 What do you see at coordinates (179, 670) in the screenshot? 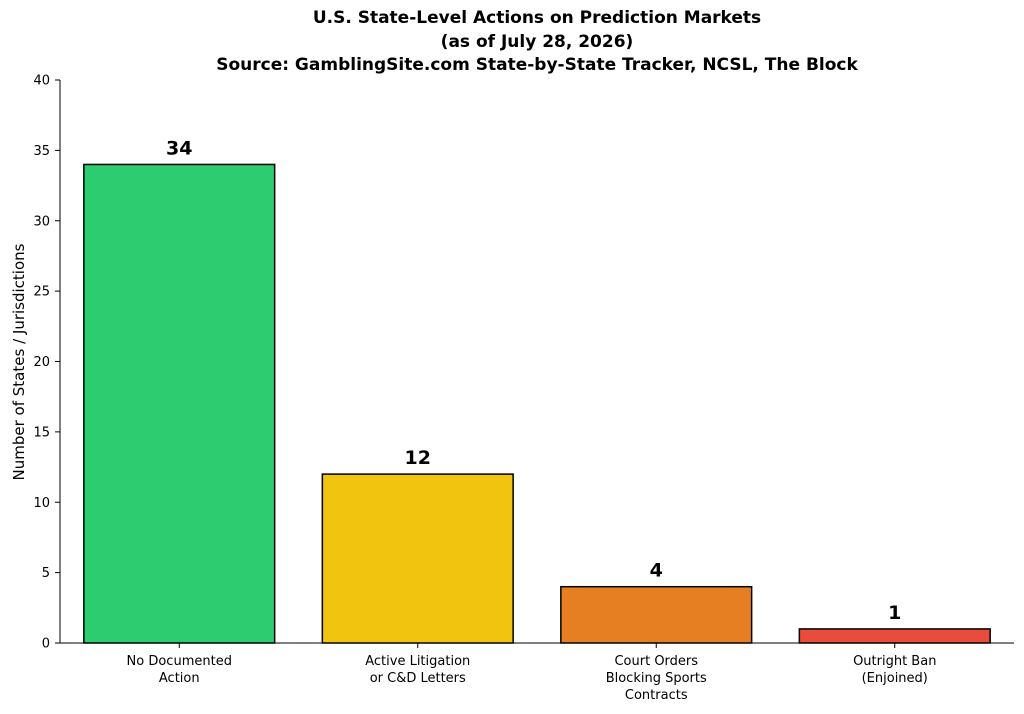
I see `x-tick-label: No Documented Action` at bounding box center [179, 670].